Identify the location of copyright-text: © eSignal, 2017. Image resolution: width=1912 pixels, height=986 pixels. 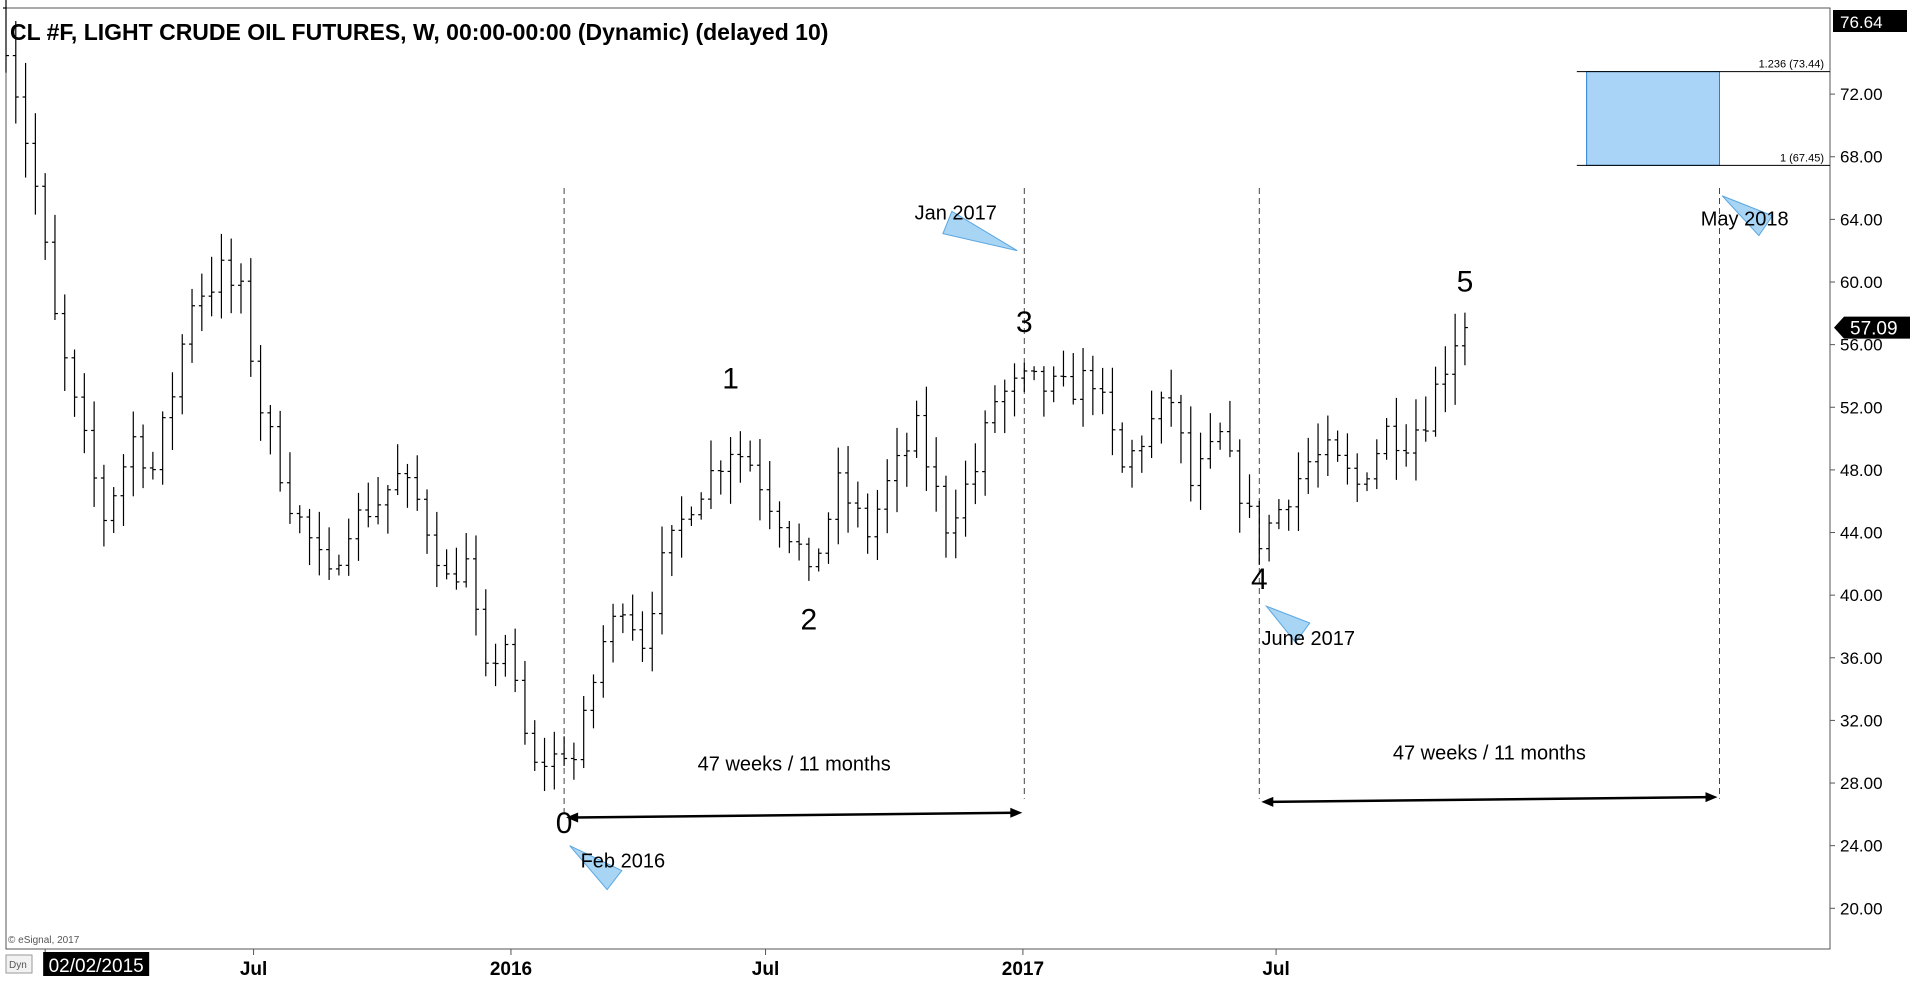
(44, 940).